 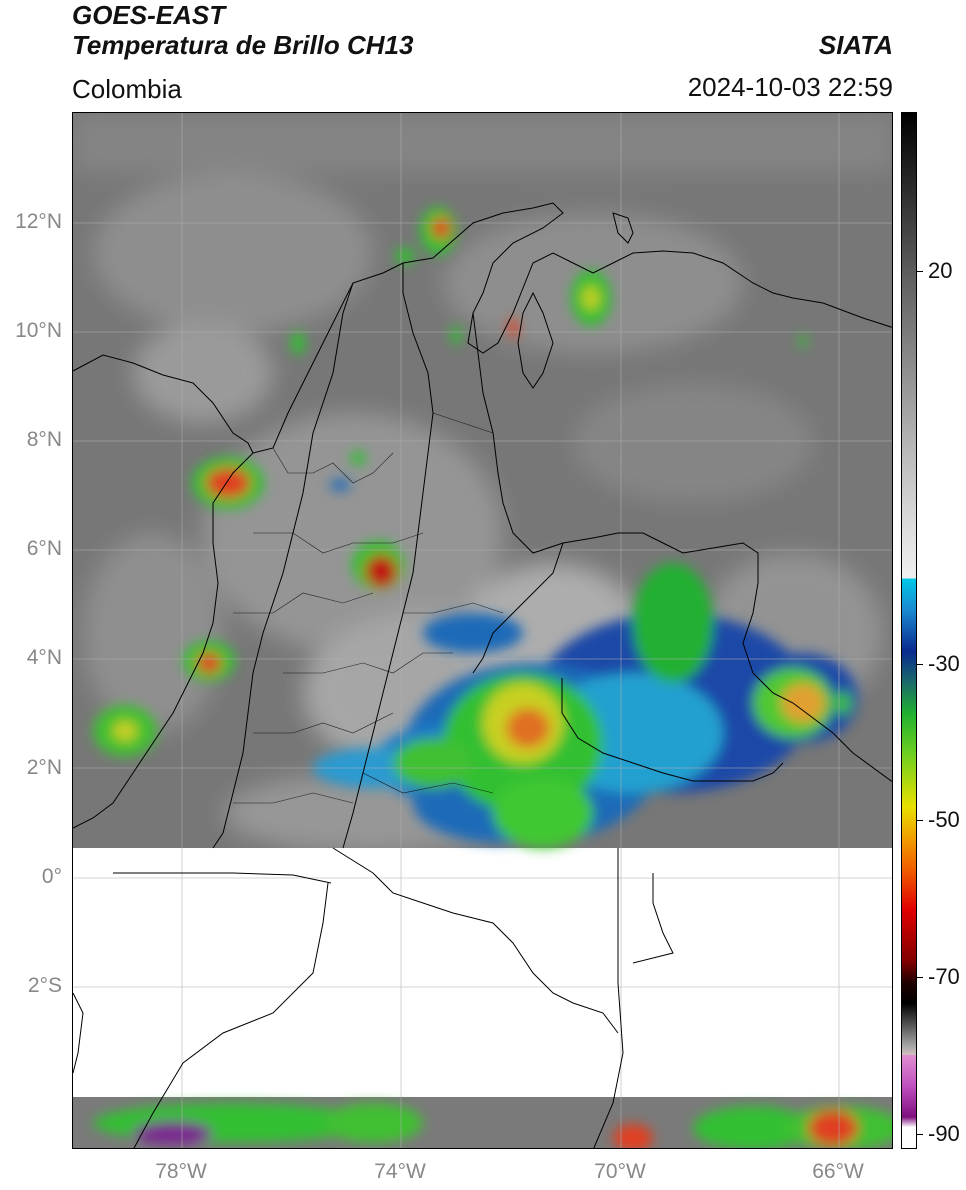 I want to click on datetime-label: 2024-10-03 22:59, so click(x=790, y=87).